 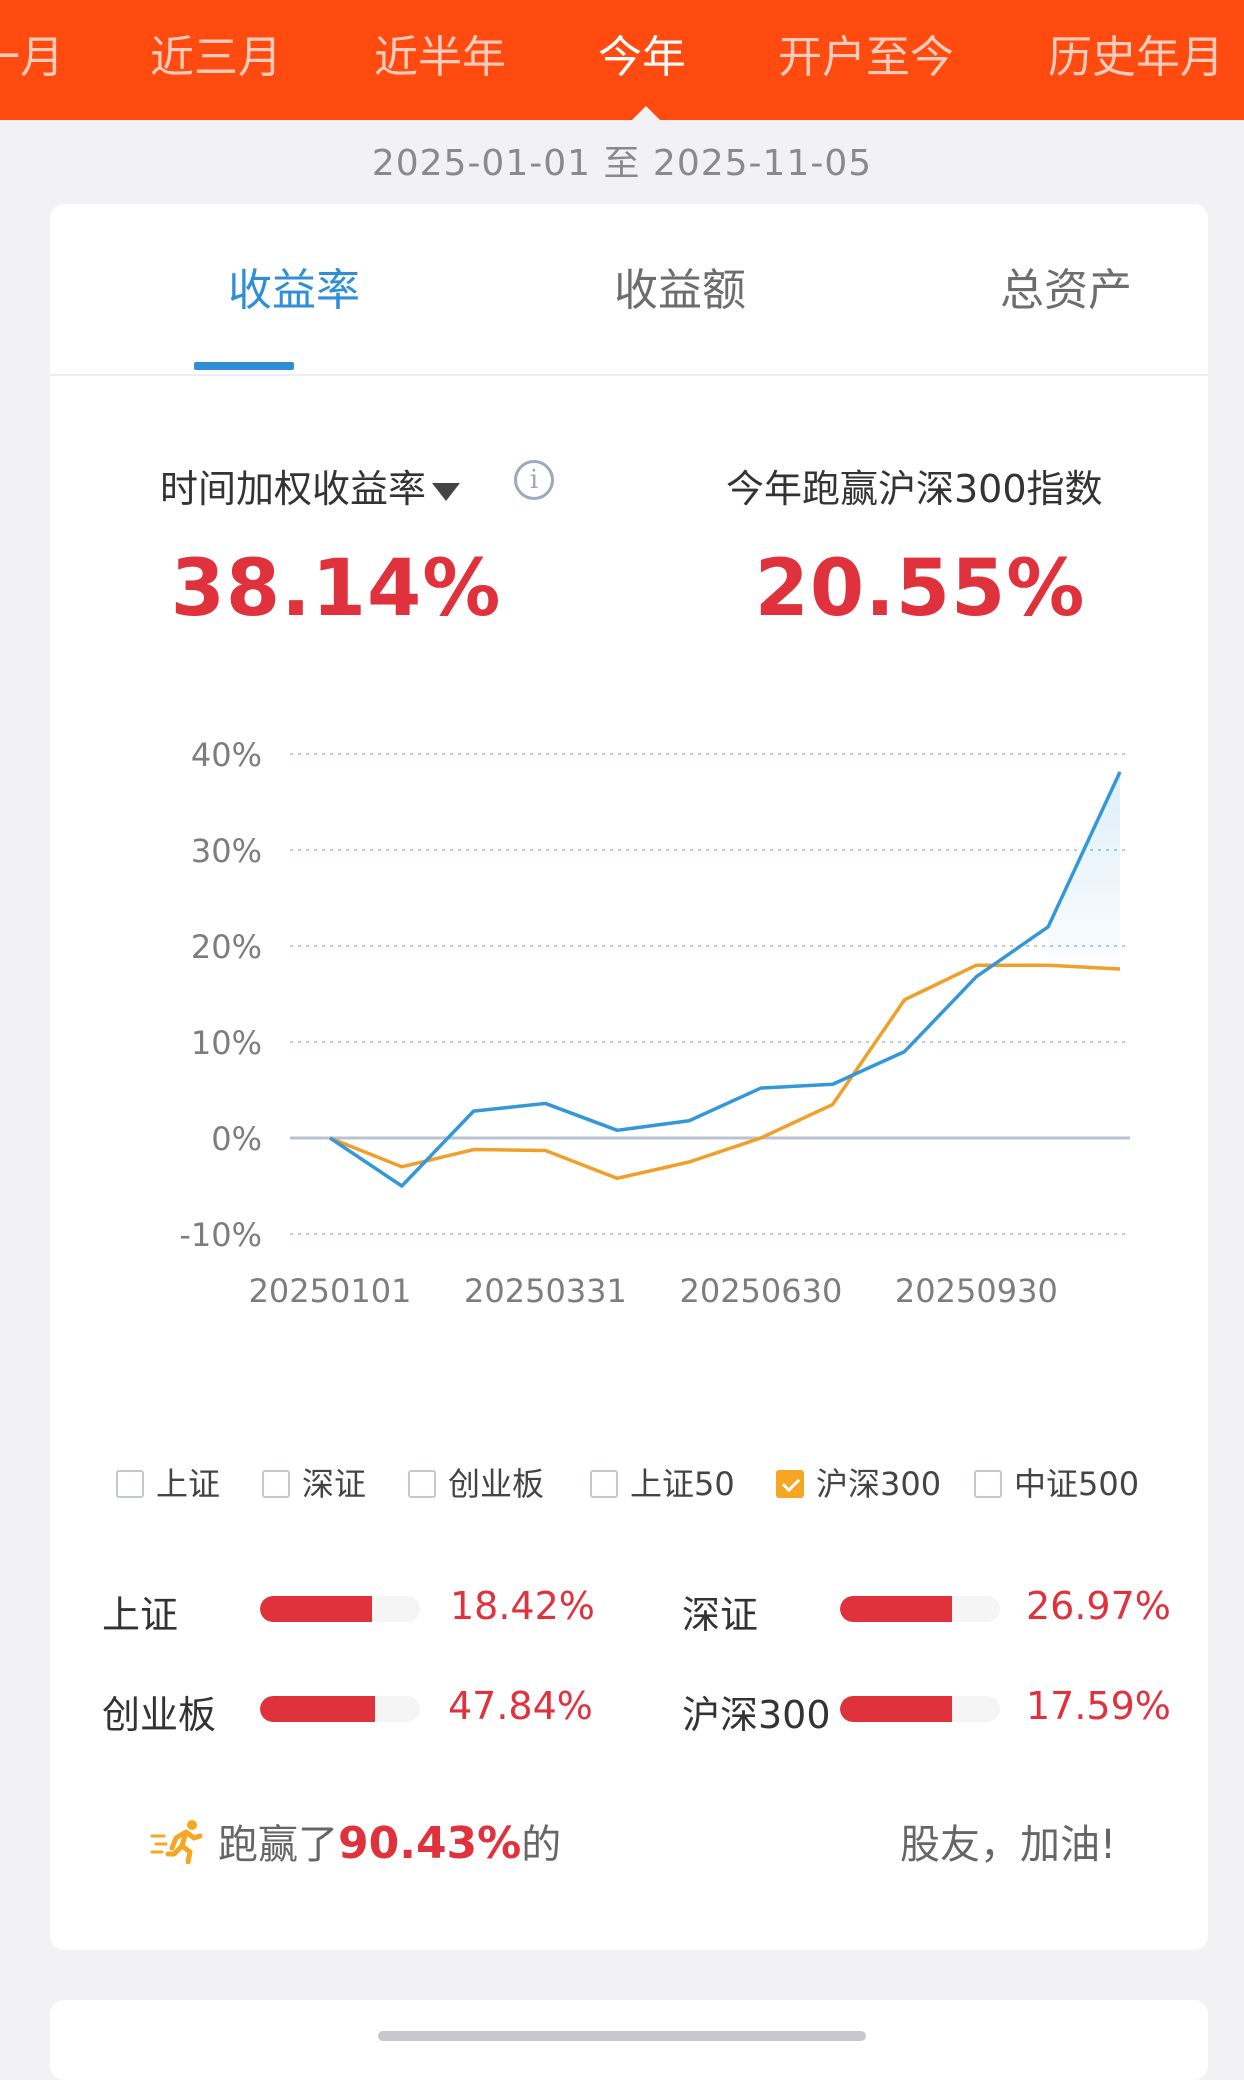 I want to click on tab-divider, so click(x=629, y=375).